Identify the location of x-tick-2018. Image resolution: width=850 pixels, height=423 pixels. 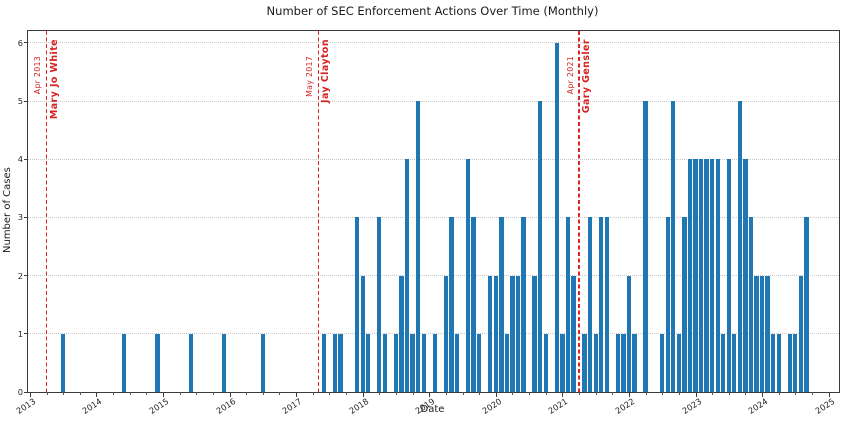
(363, 394).